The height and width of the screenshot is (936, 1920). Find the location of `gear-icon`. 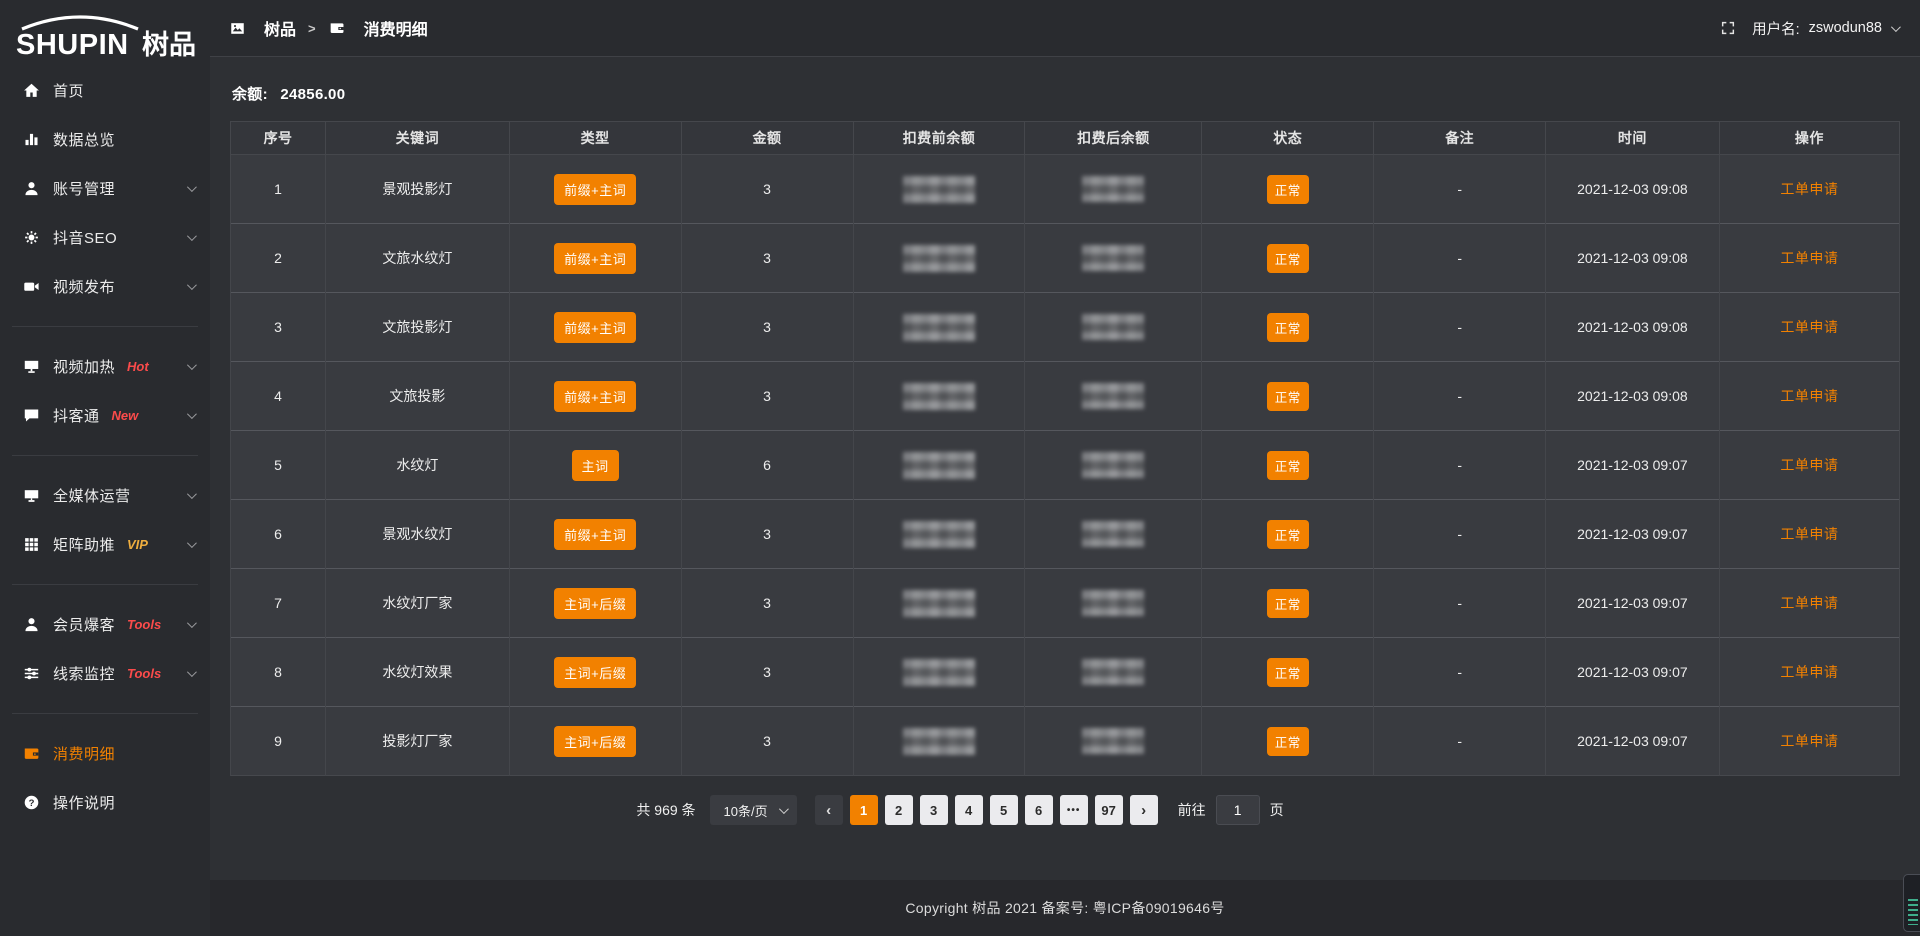

gear-icon is located at coordinates (31, 238).